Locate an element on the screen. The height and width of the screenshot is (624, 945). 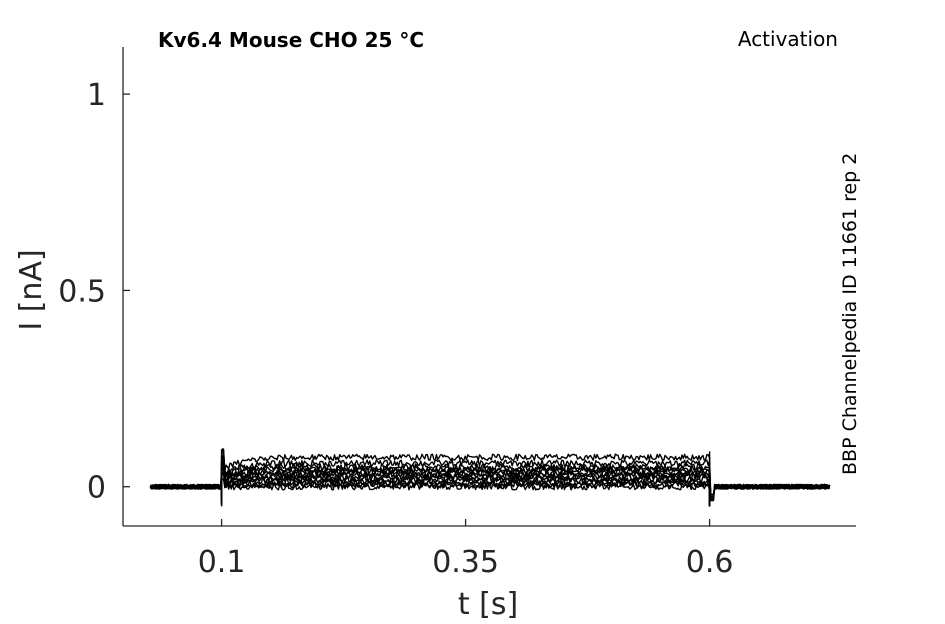
x-axis-label: t [s] is located at coordinates (488, 604).